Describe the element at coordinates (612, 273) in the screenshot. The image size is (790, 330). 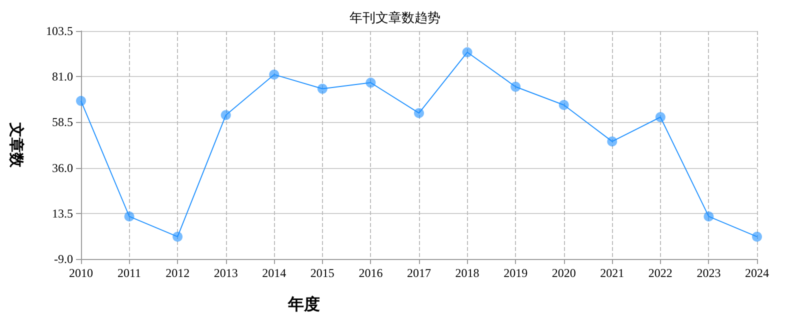
I see `x-tick-label: 2021` at that location.